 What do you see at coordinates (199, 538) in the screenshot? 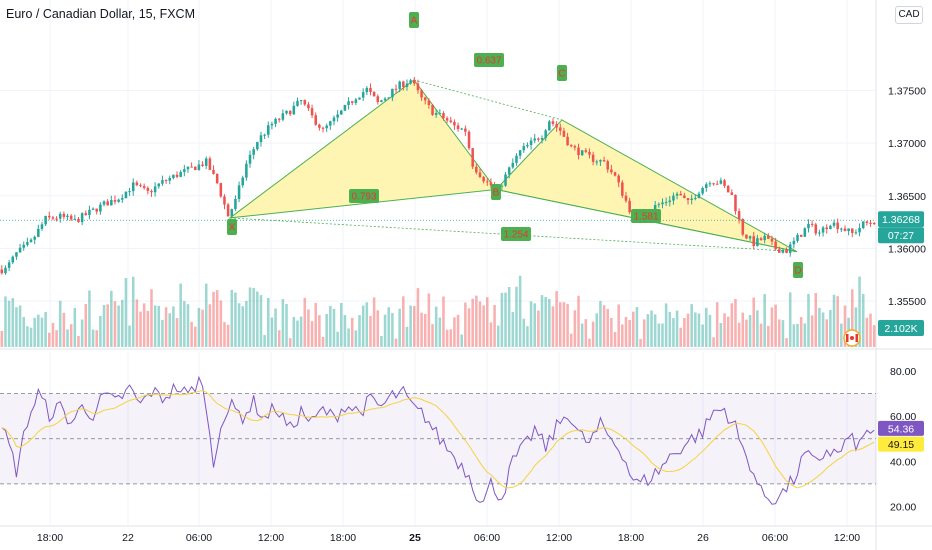
I see `time-tick-label: 06:00` at bounding box center [199, 538].